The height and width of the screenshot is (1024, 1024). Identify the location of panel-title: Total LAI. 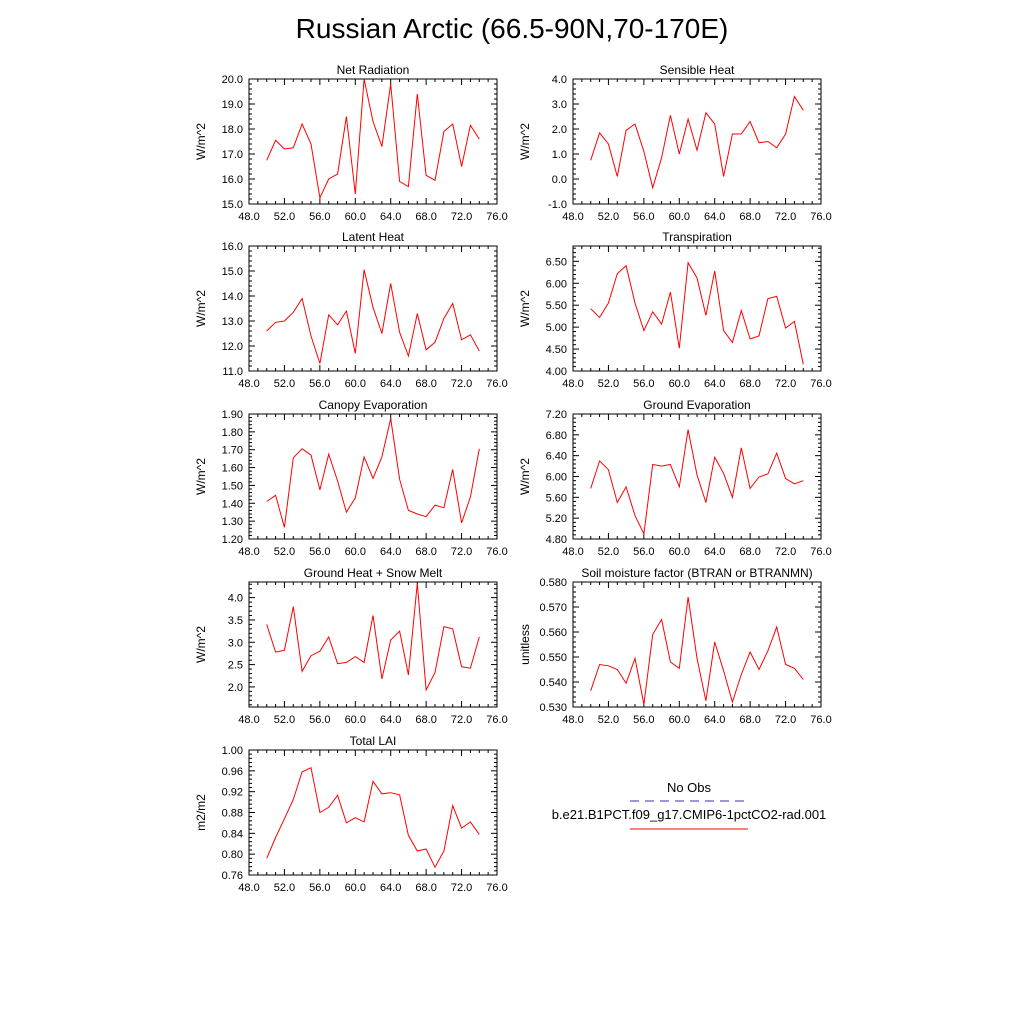
(373, 741).